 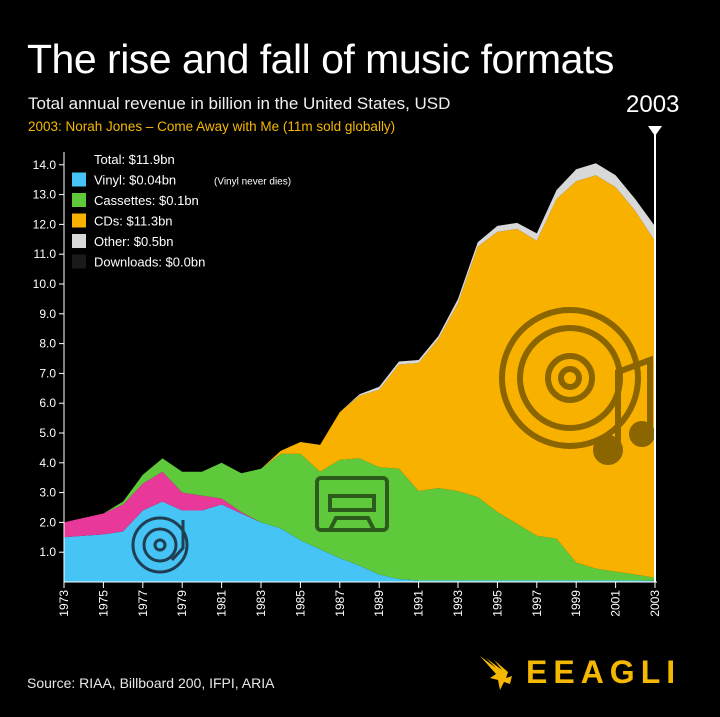 What do you see at coordinates (47, 314) in the screenshot?
I see `y-tick-label: 9.0` at bounding box center [47, 314].